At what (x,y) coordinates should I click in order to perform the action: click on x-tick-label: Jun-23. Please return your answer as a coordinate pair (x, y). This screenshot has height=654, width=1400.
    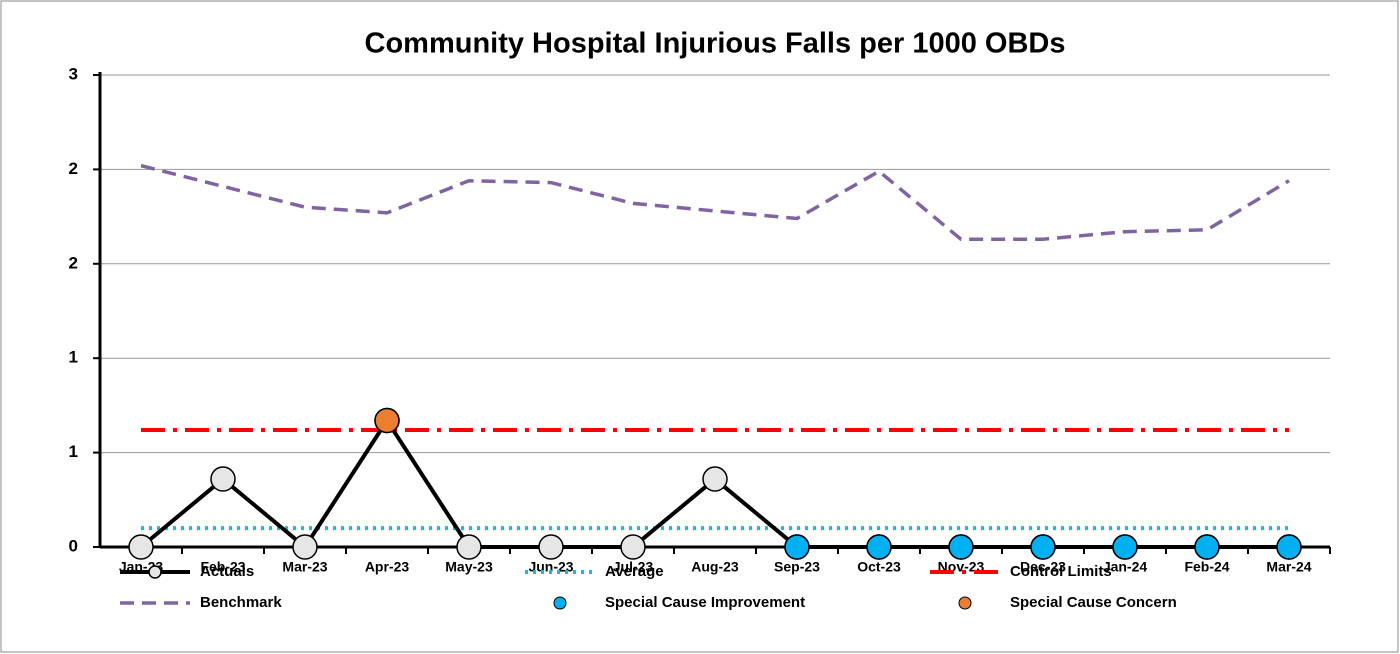
    Looking at the image, I should click on (550, 567).